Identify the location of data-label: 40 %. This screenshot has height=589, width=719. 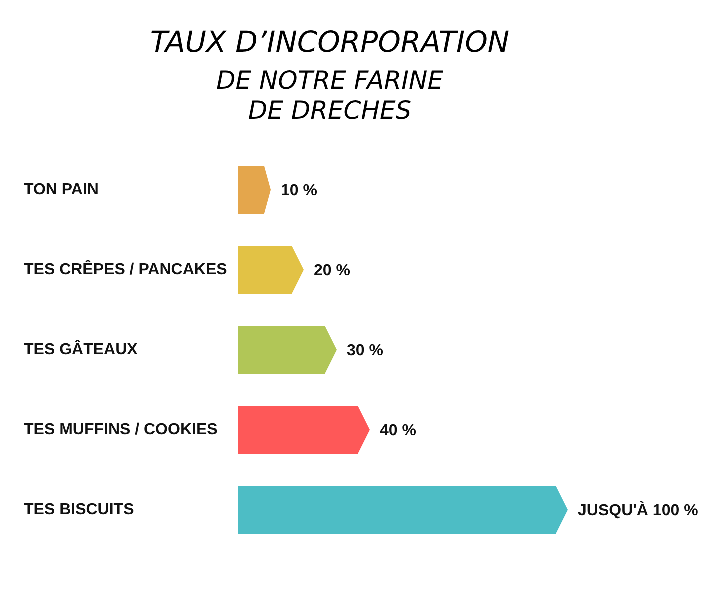
(398, 431).